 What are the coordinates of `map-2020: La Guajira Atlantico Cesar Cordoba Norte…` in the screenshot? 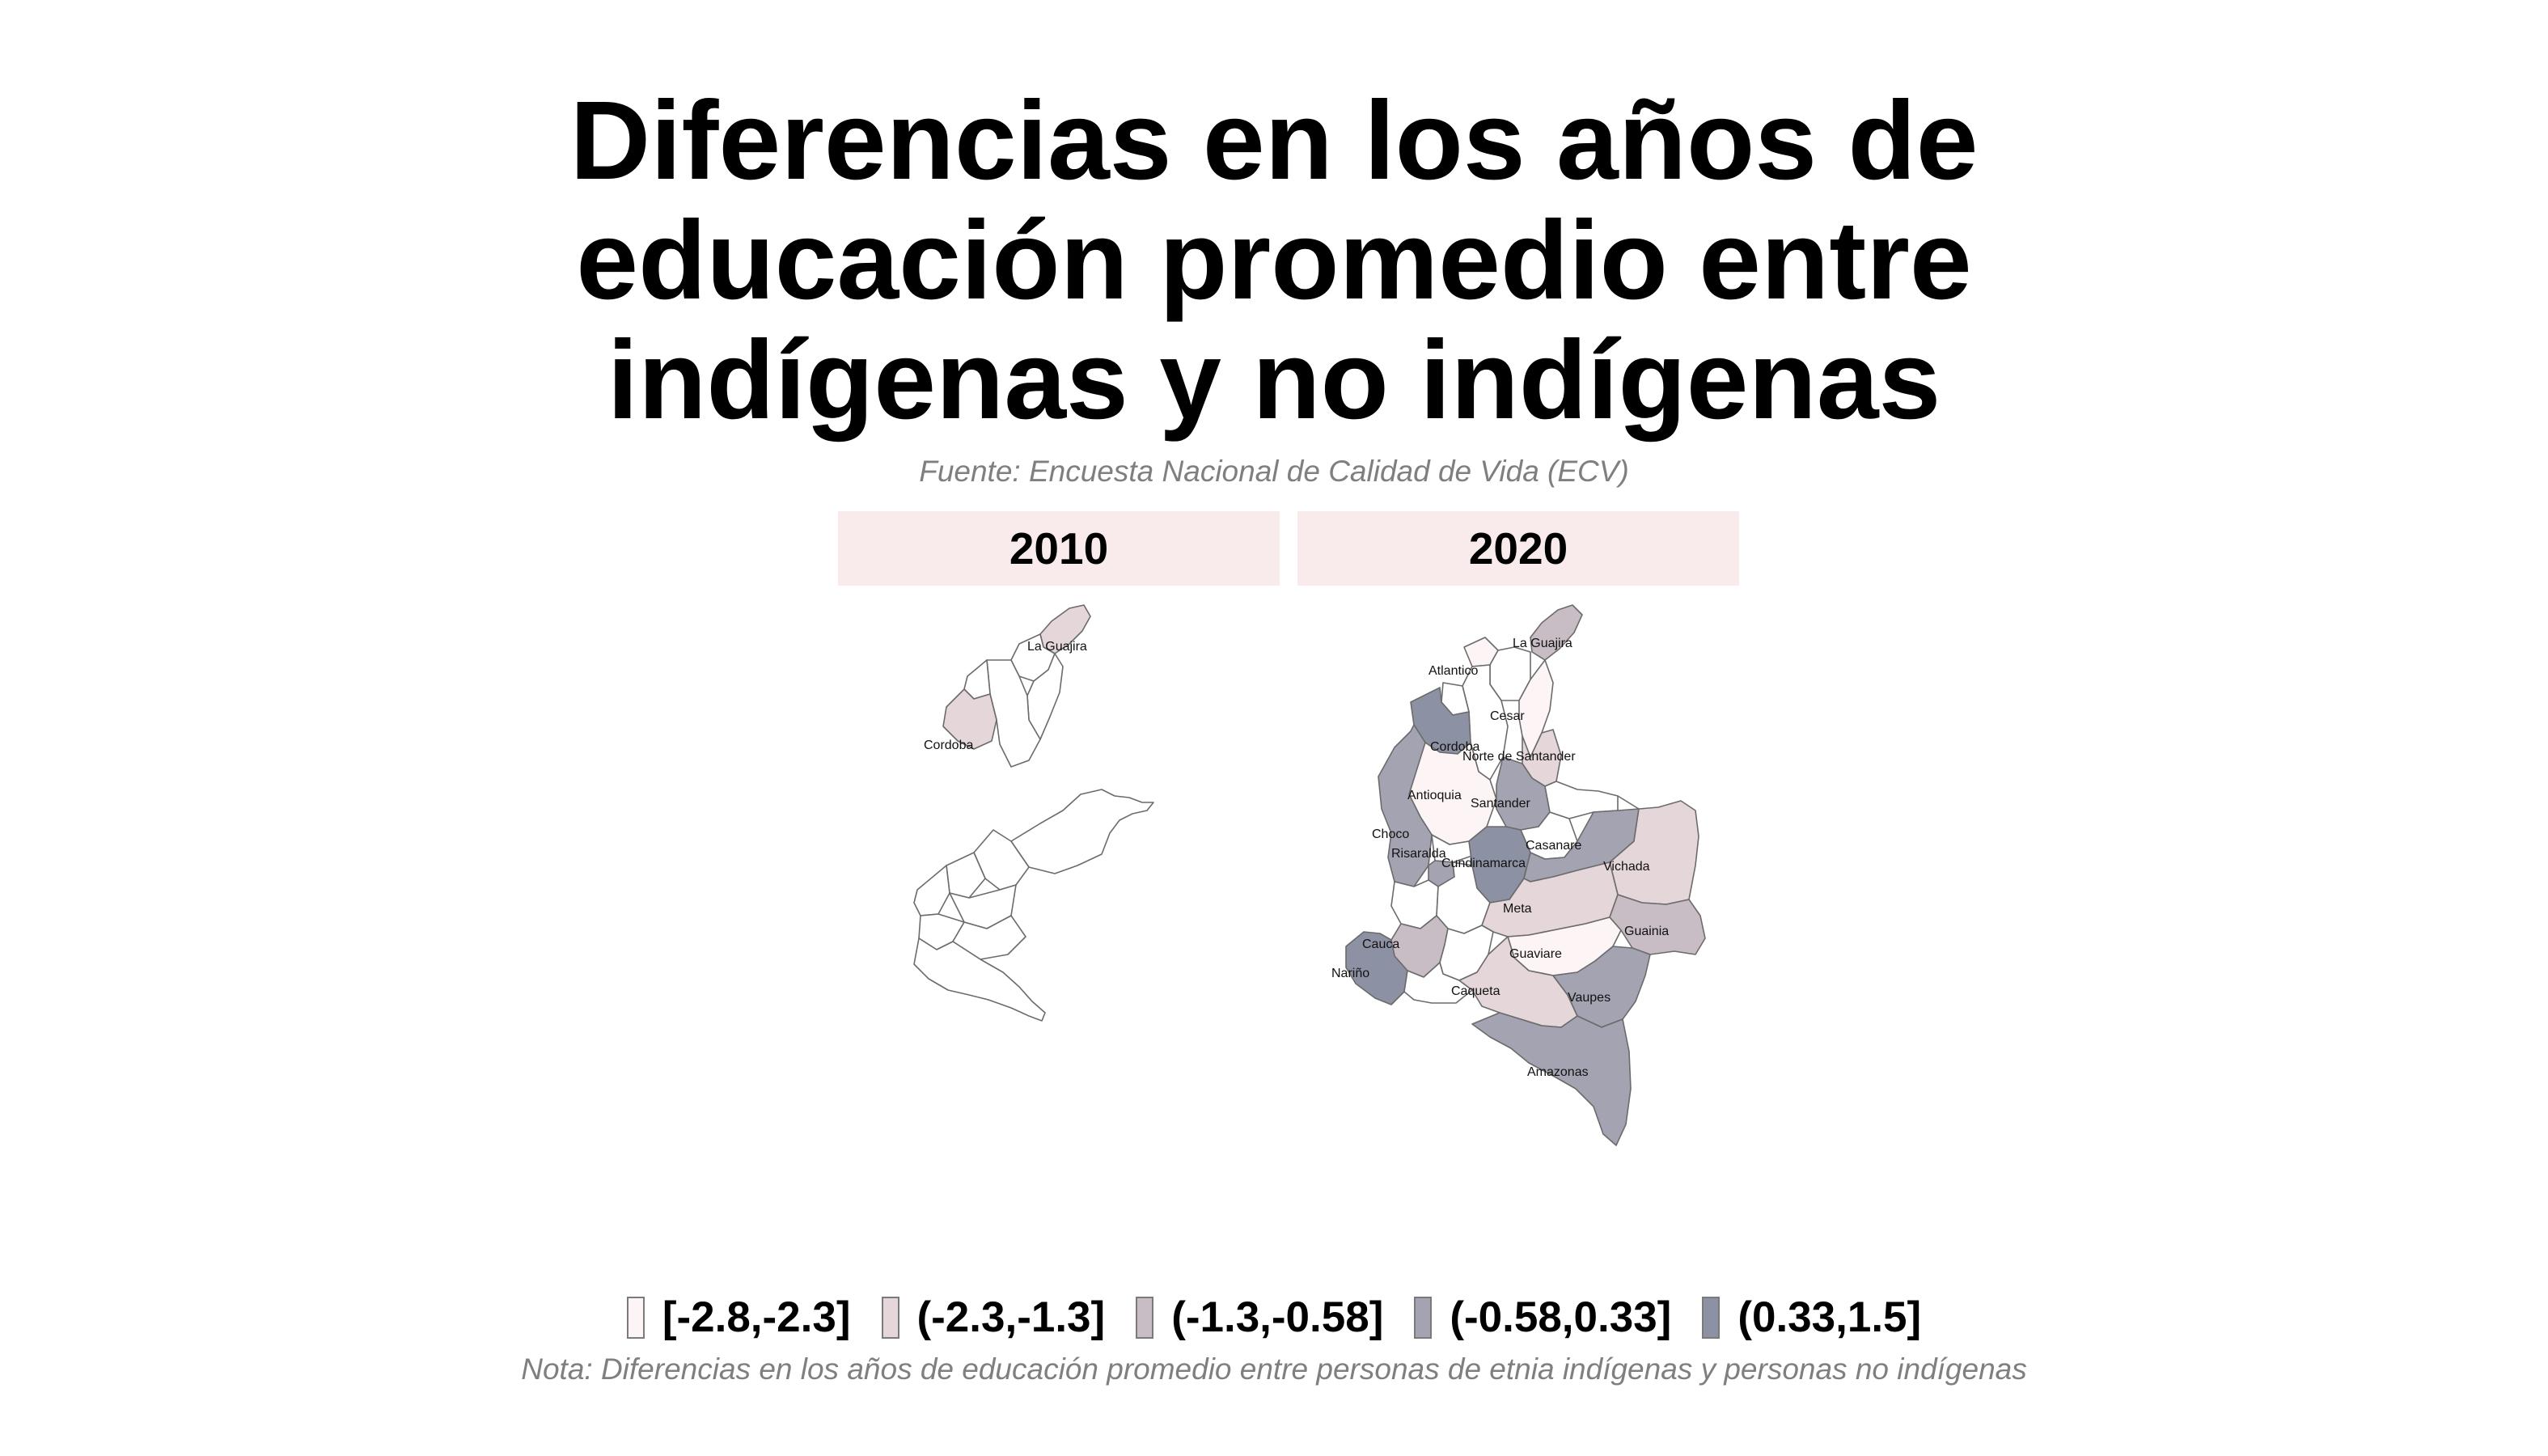 It's located at (1518, 875).